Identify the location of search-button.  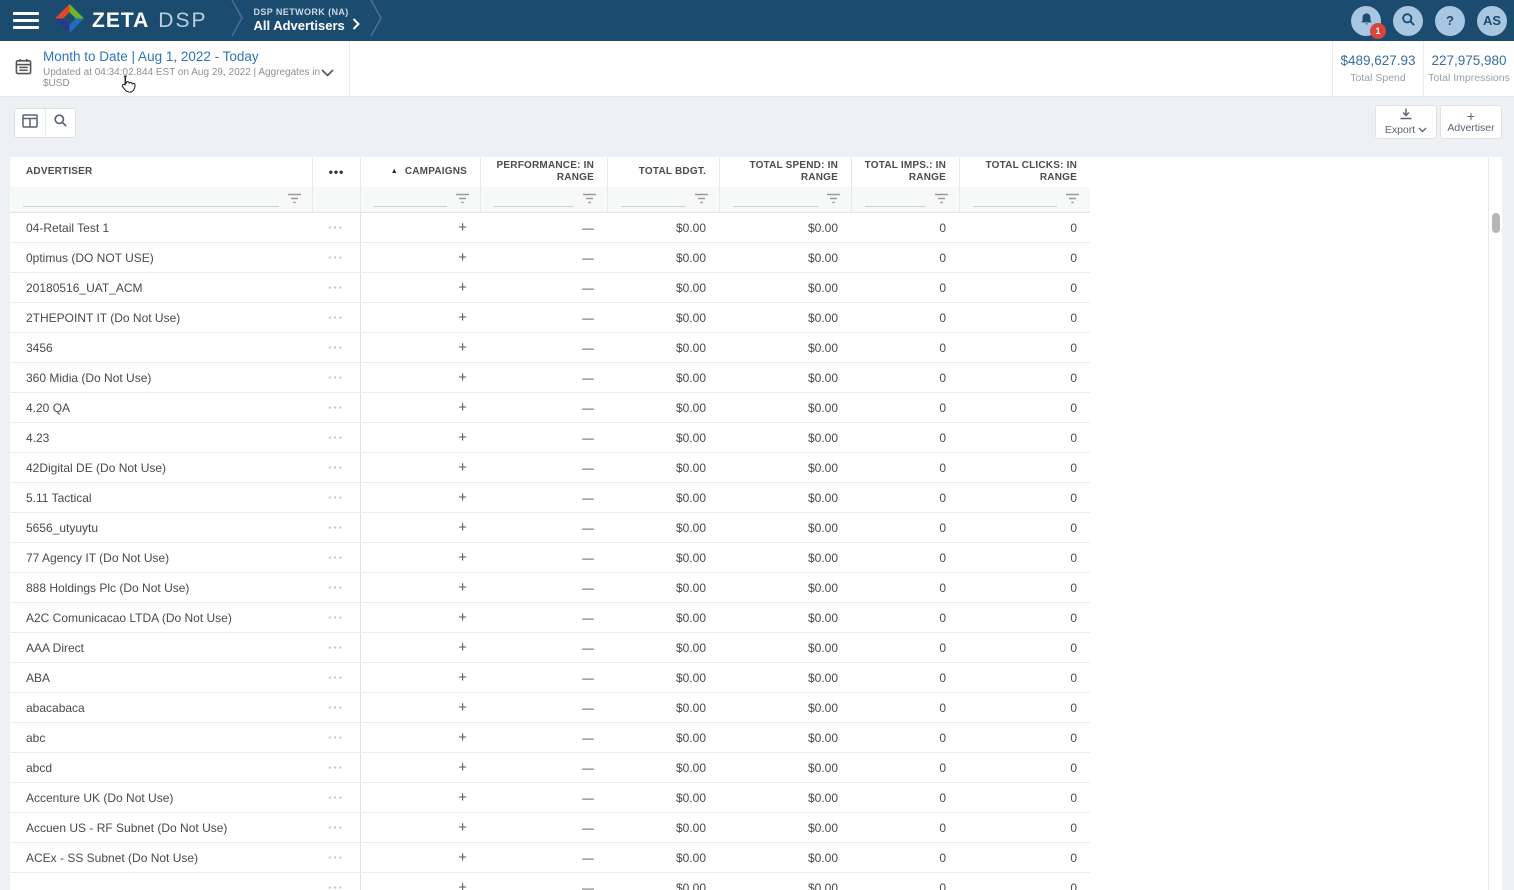
(1408, 20).